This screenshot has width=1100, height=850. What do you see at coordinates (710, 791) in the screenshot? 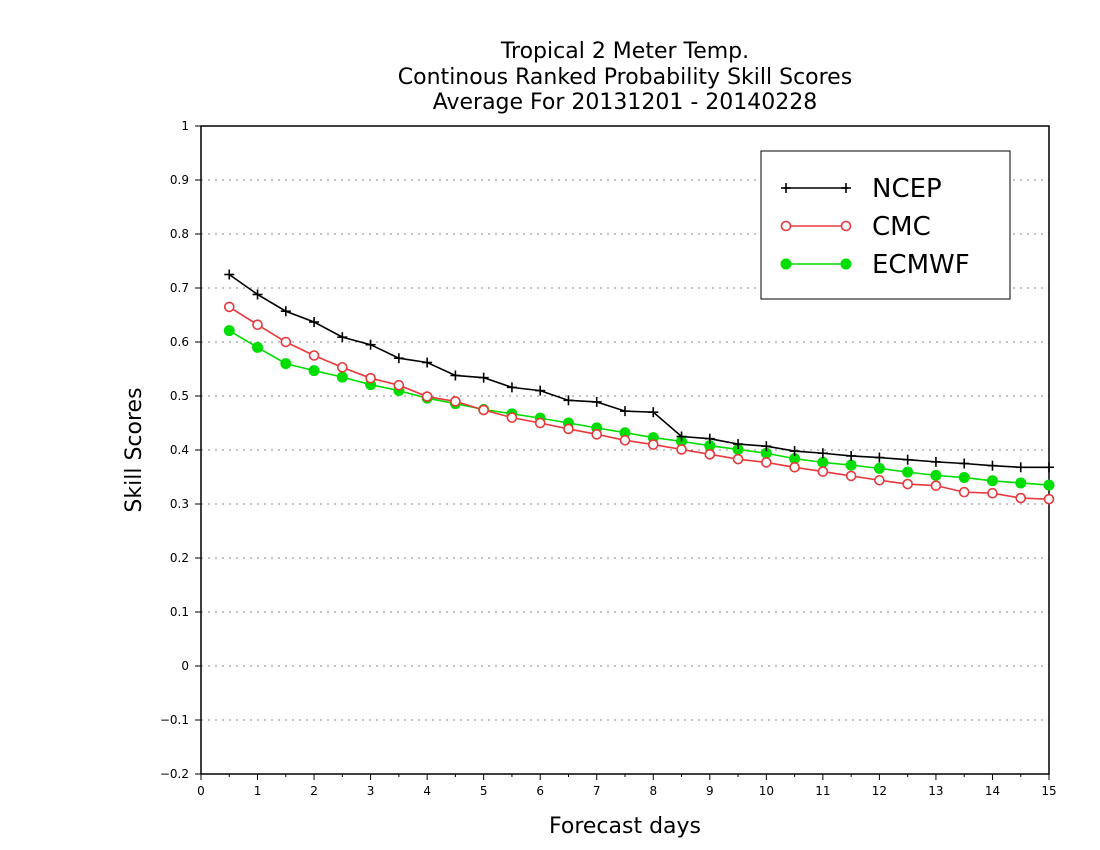
I see `x-tick-label: 9` at bounding box center [710, 791].